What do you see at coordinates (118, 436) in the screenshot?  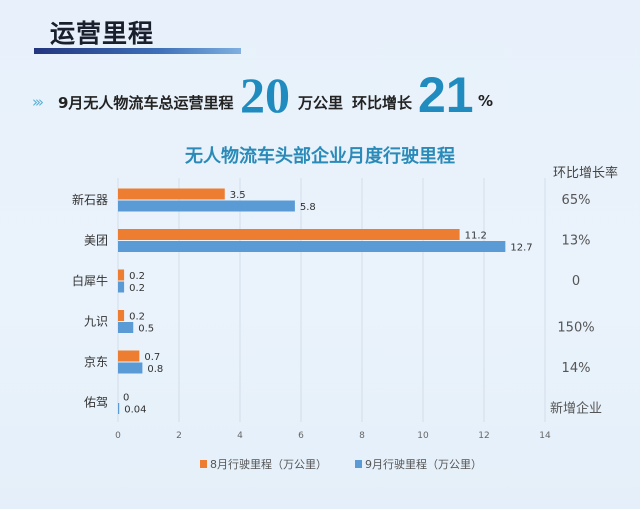 I see `x-tick-label: 0` at bounding box center [118, 436].